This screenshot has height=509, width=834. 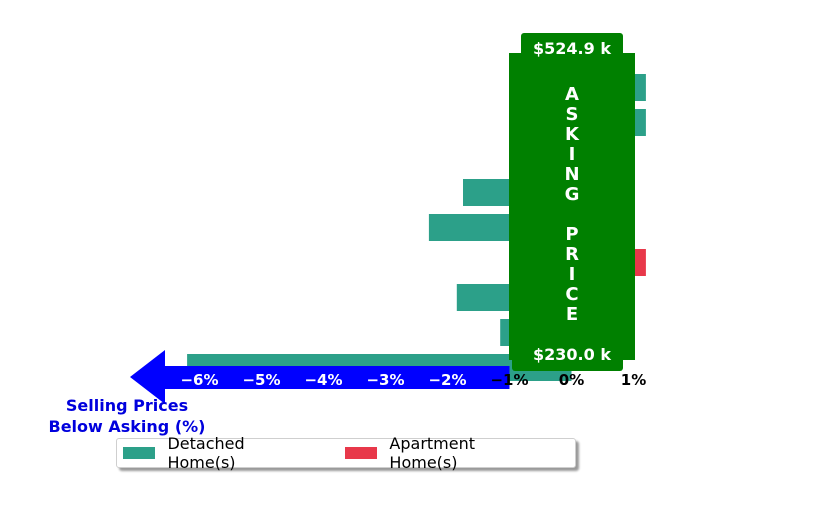 What do you see at coordinates (206, 453) in the screenshot?
I see `legend-label-detached: Detached Home(s)` at bounding box center [206, 453].